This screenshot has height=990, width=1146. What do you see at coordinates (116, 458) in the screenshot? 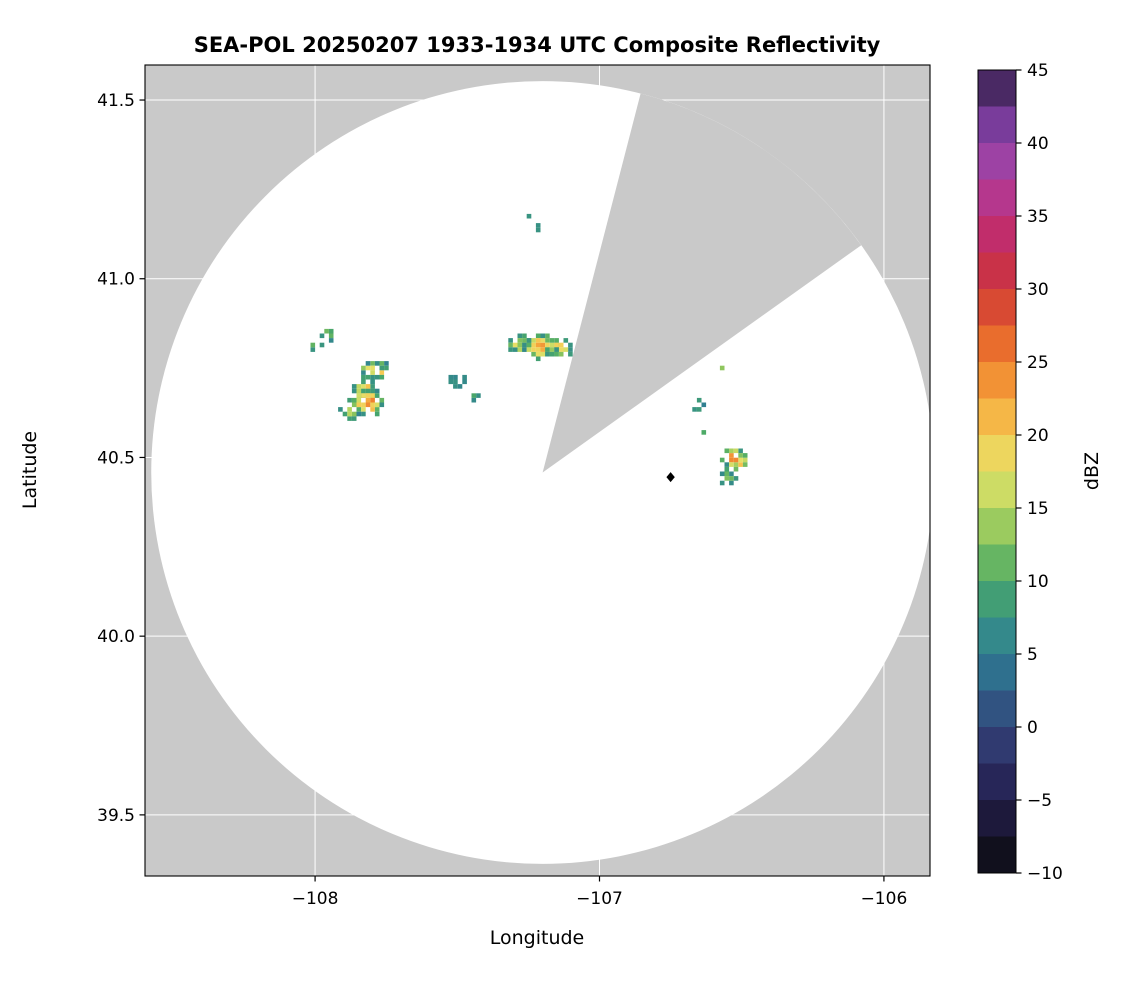
I see `svg-text: 40.5` at bounding box center [116, 458].